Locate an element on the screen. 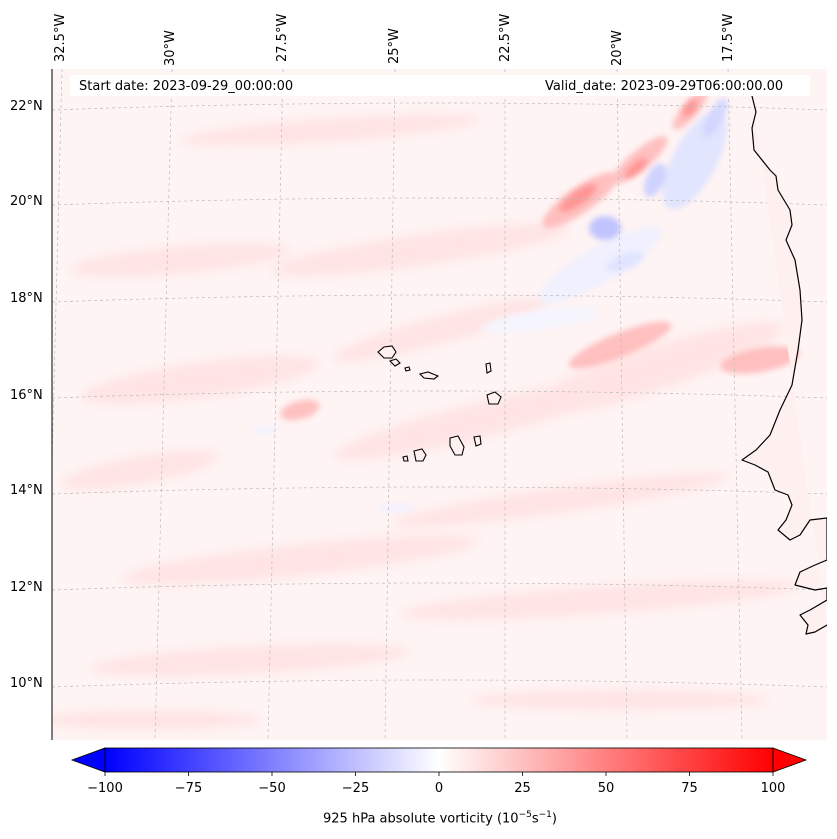 Image resolution: width=837 pixels, height=839 pixels. colorbar-tick-label: 25 is located at coordinates (522, 788).